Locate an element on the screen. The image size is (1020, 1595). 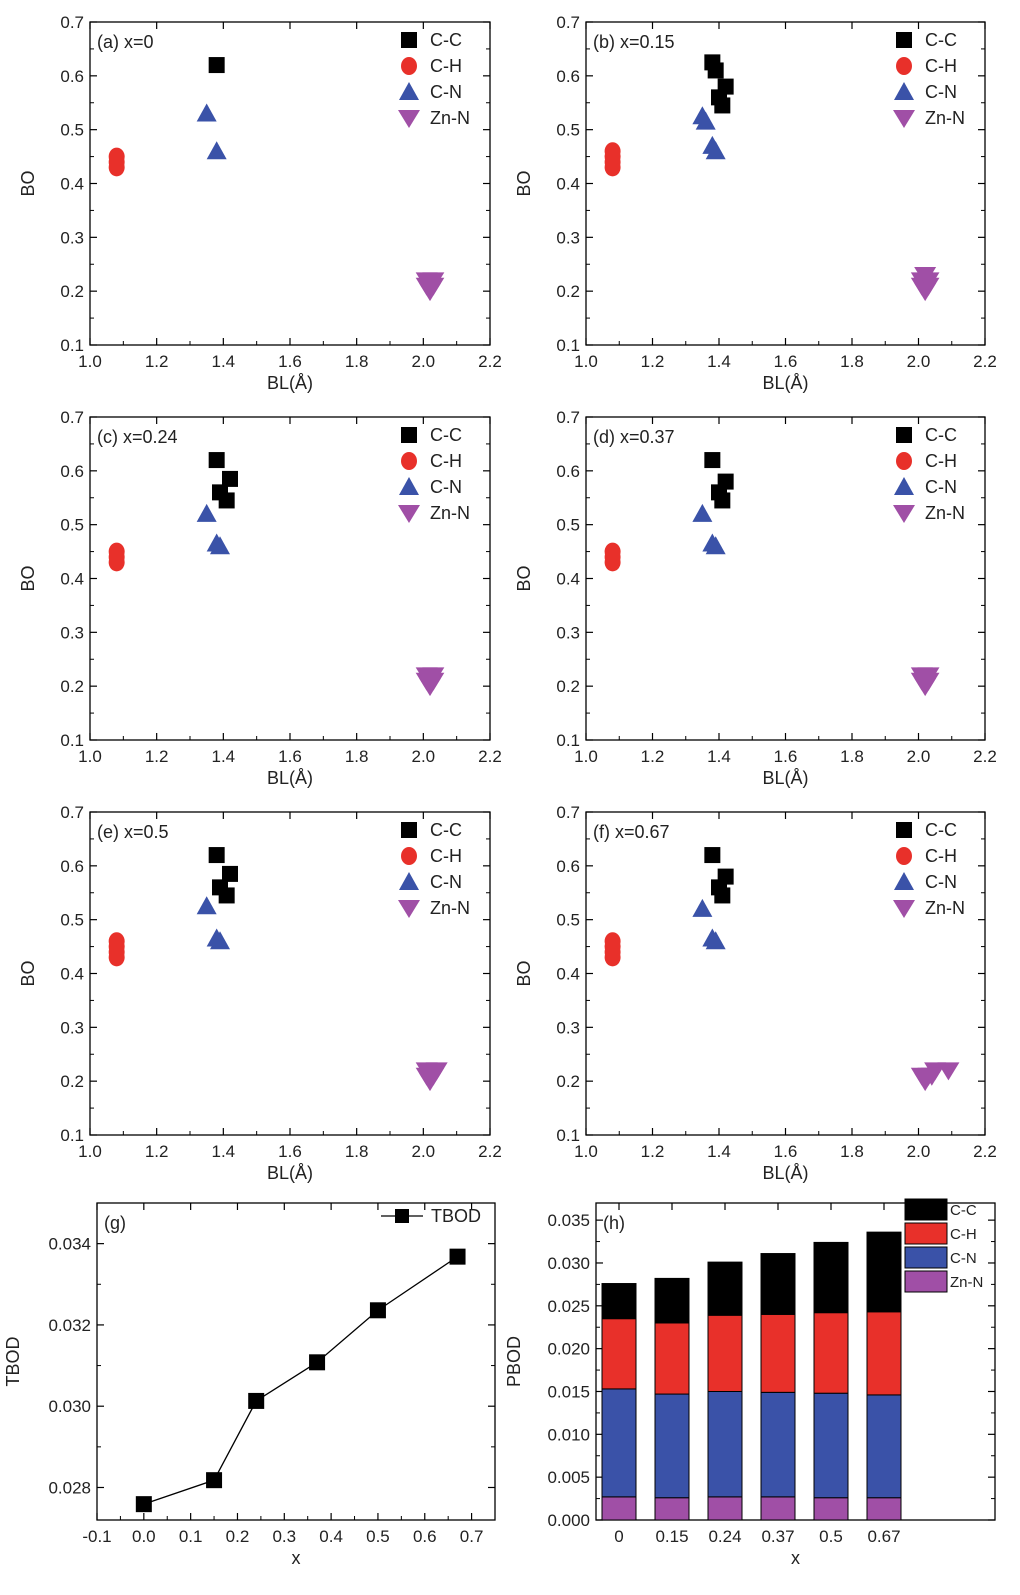
panel-label: (a) x=0 is located at coordinates (125, 42).